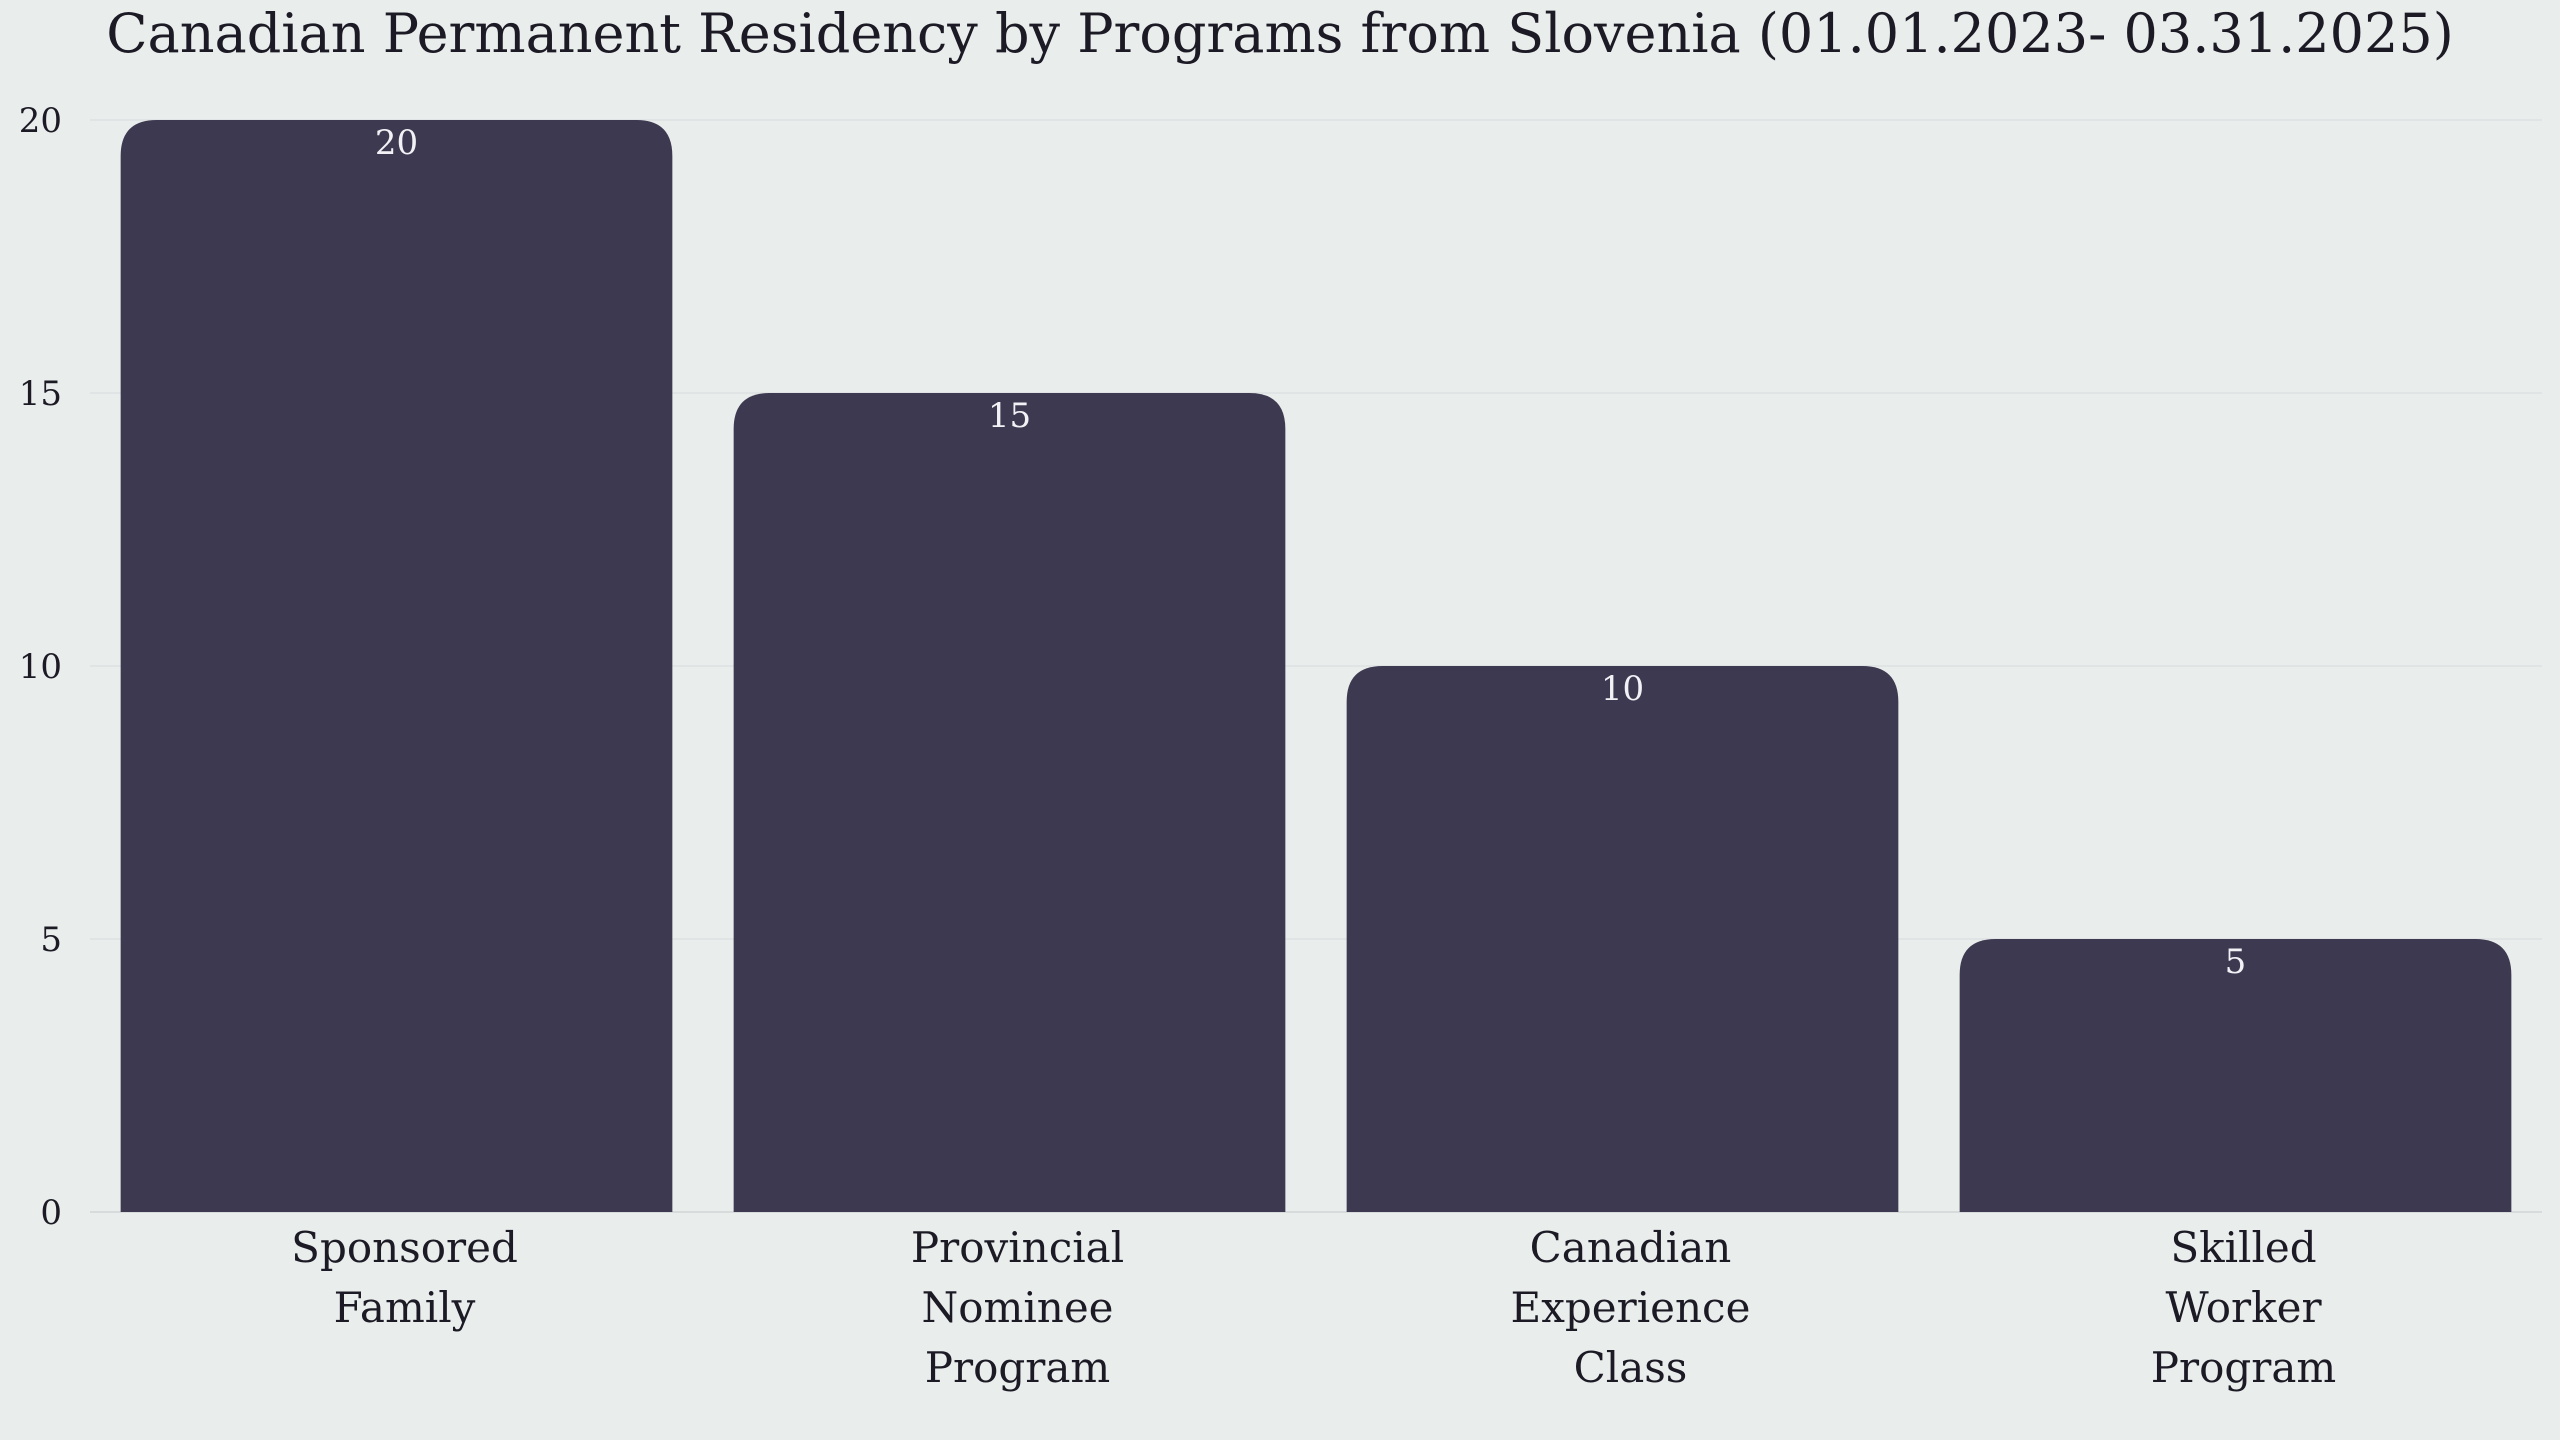 This screenshot has height=1440, width=2560. What do you see at coordinates (396, 143) in the screenshot?
I see `data-label: 20` at bounding box center [396, 143].